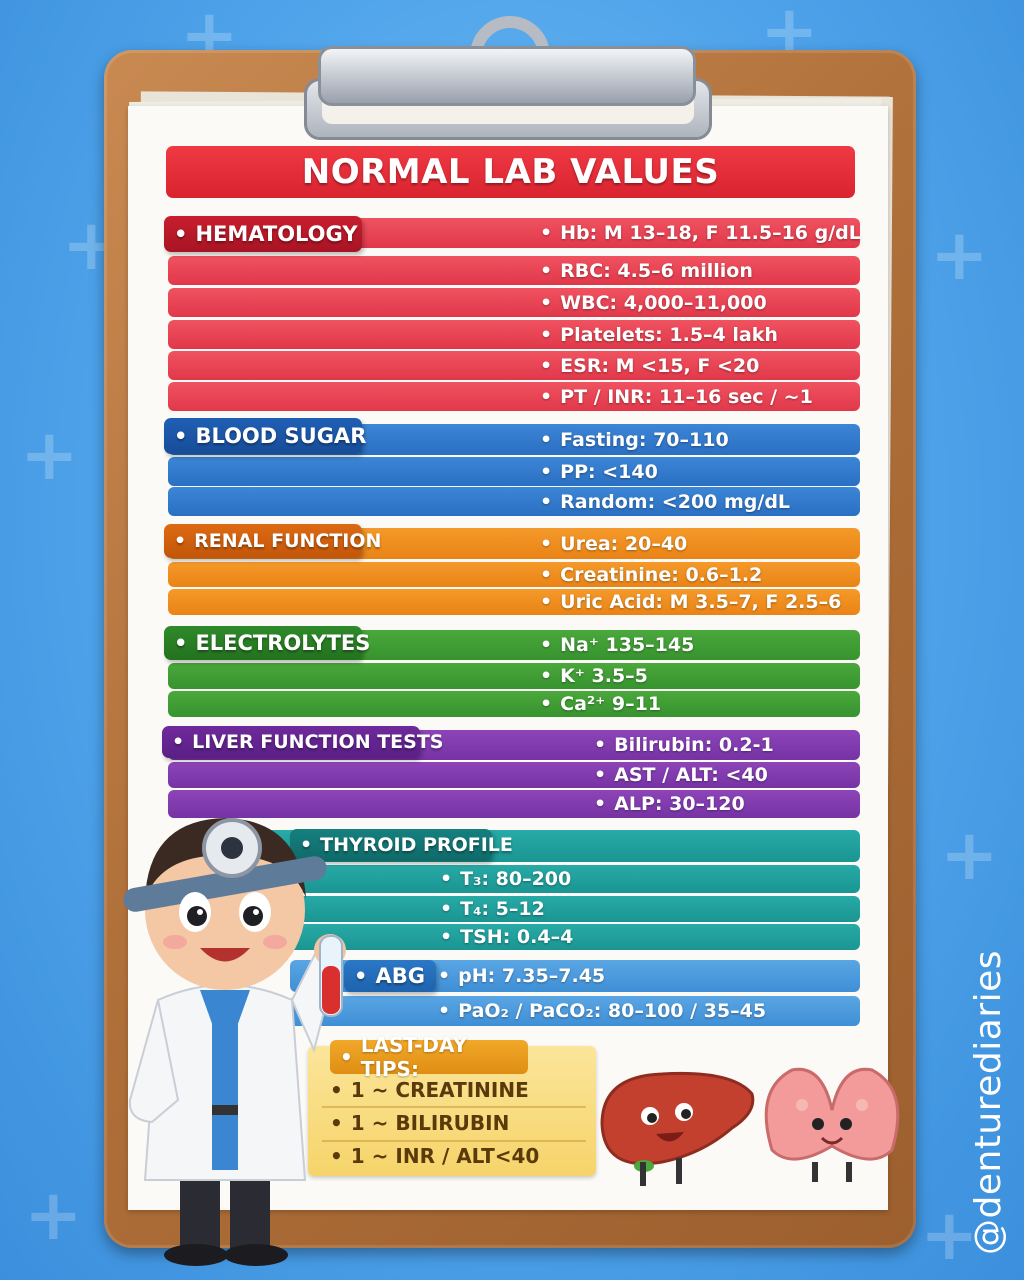 This screenshot has height=1280, width=1024. Describe the element at coordinates (514, 704) in the screenshot. I see `electrolytes-row: • Ca²⁺ 9–11` at that location.